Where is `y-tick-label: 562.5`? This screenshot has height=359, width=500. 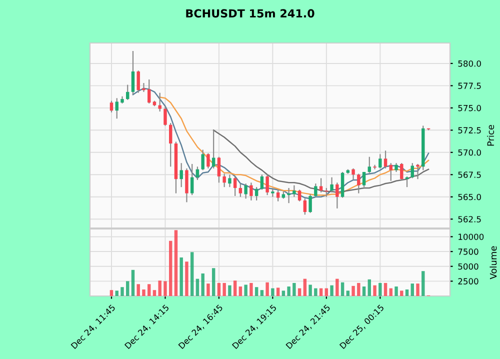
y-tick-label: 562.5 is located at coordinates (469, 219).